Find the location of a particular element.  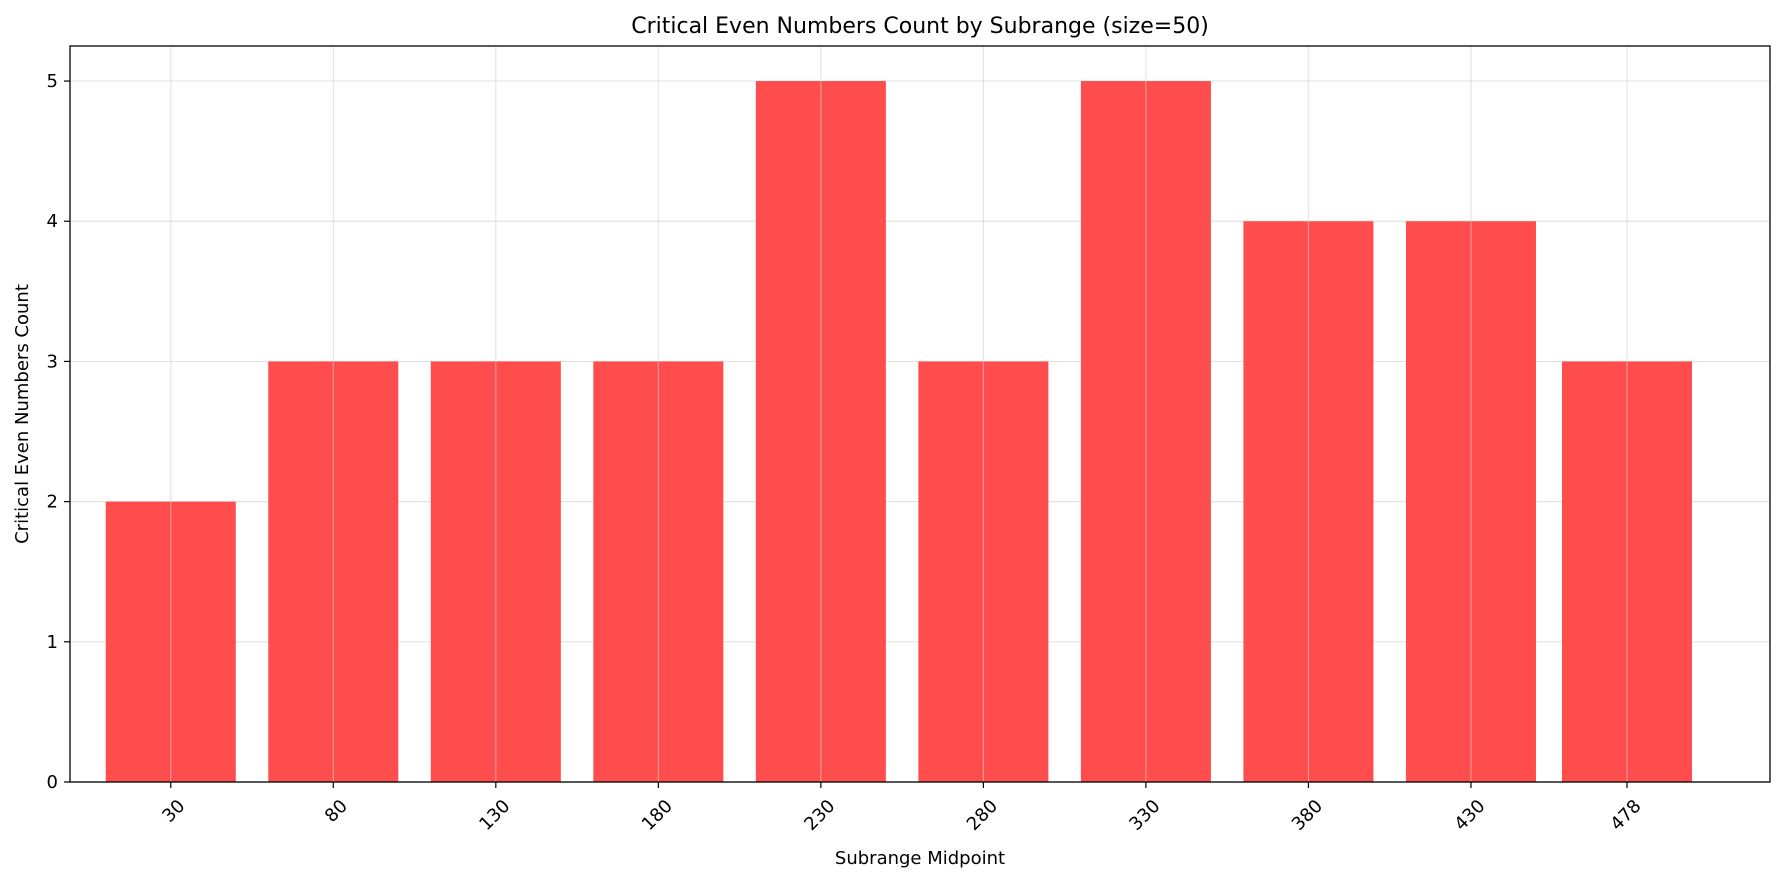

x-axis-title: Subrange Midpoint is located at coordinates (920, 858).